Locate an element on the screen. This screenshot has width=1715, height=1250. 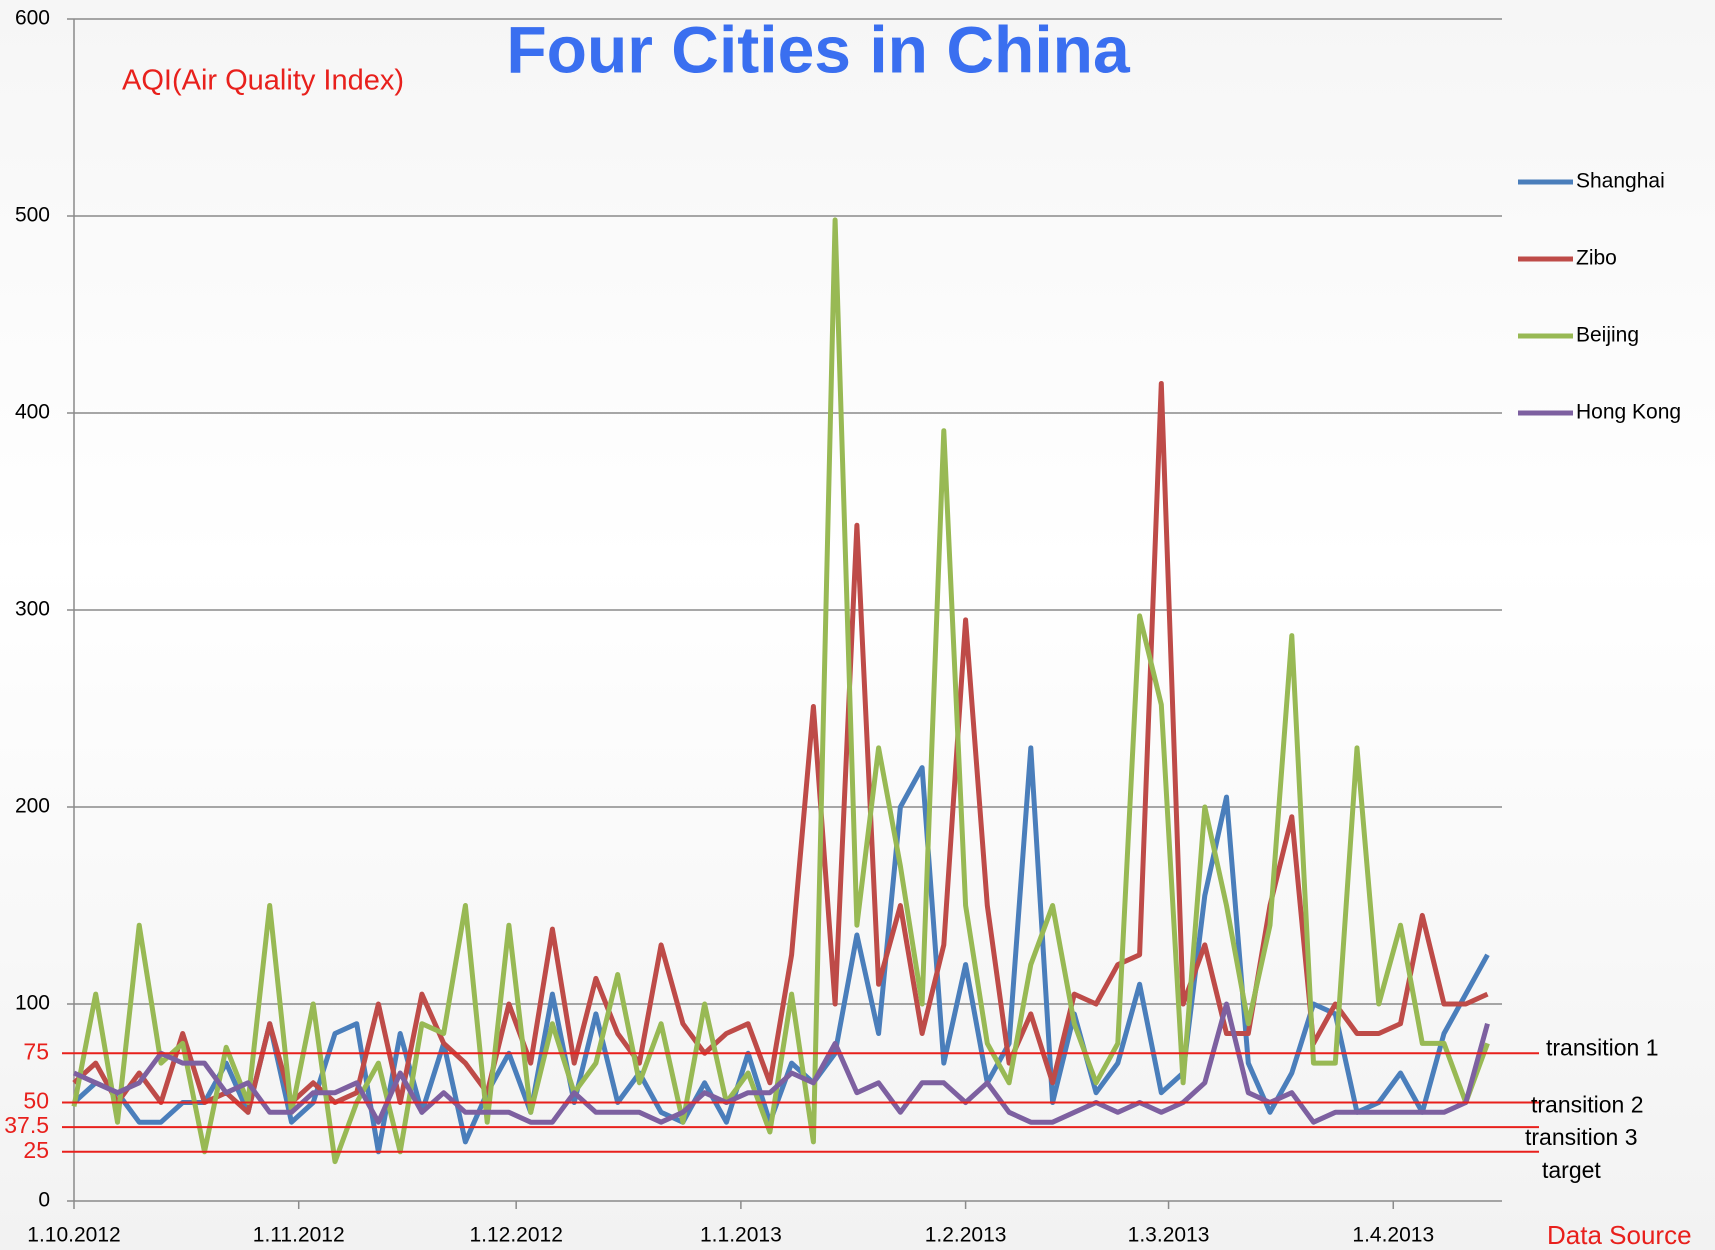
x-tick-label: 1.12.2012 is located at coordinates (515, 1235).